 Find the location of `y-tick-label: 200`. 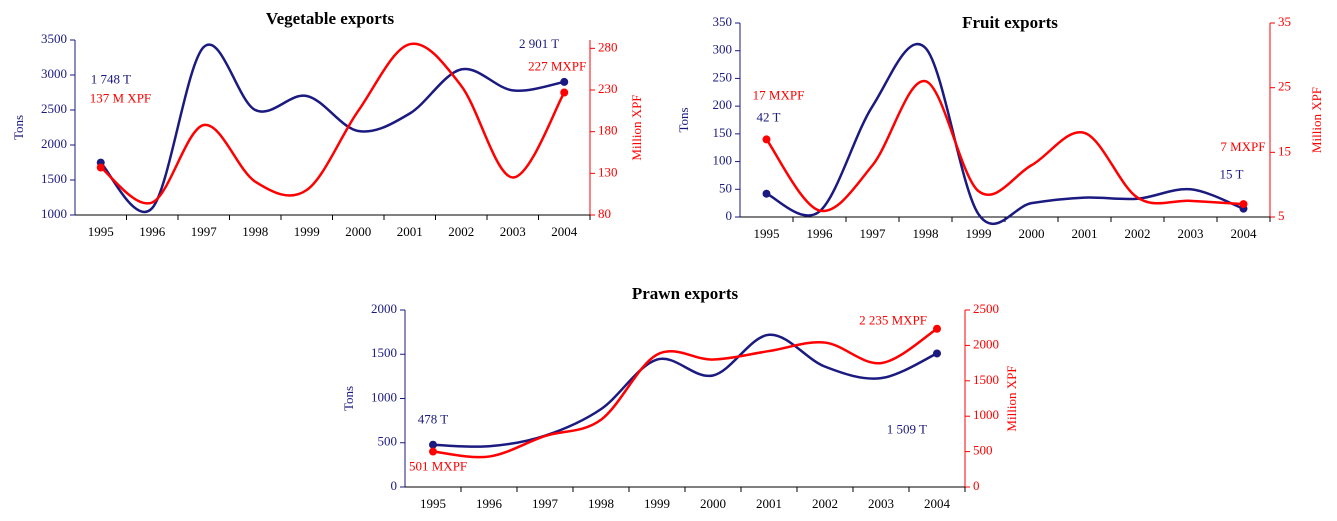

y-tick-label: 200 is located at coordinates (723, 104).